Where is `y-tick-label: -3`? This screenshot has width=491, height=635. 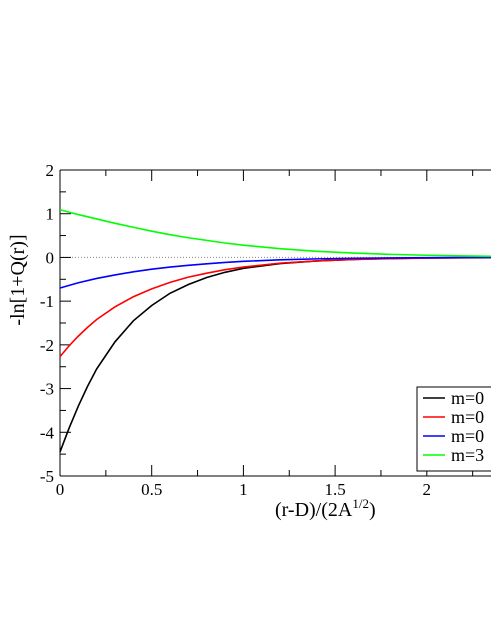
y-tick-label: -3 is located at coordinates (47, 389).